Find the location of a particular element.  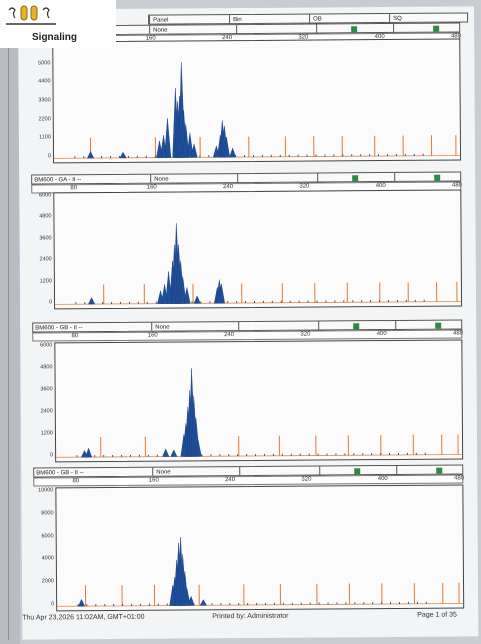

y-tick-label: 4400 is located at coordinates (44, 81).